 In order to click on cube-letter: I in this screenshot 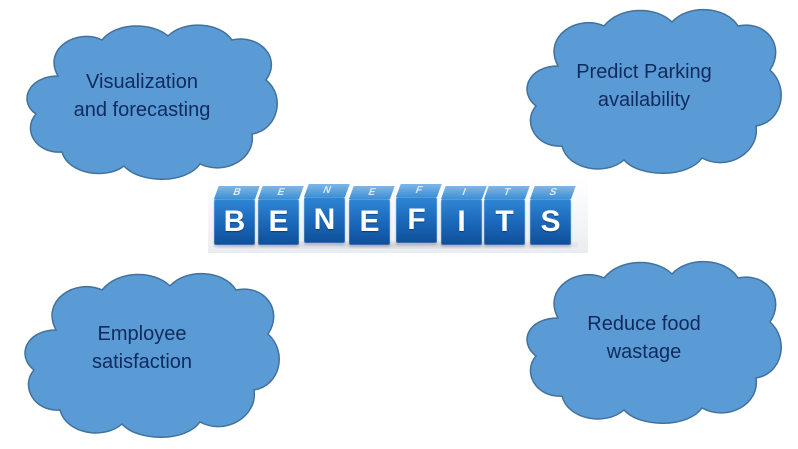, I will do `click(461, 221)`.